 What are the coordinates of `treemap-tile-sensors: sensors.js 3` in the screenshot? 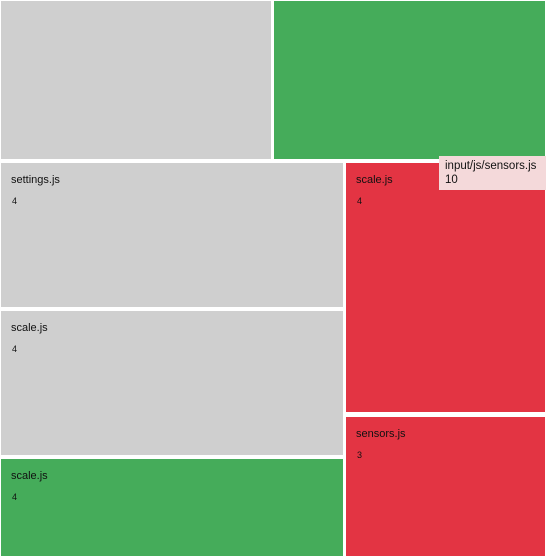 It's located at (445, 486).